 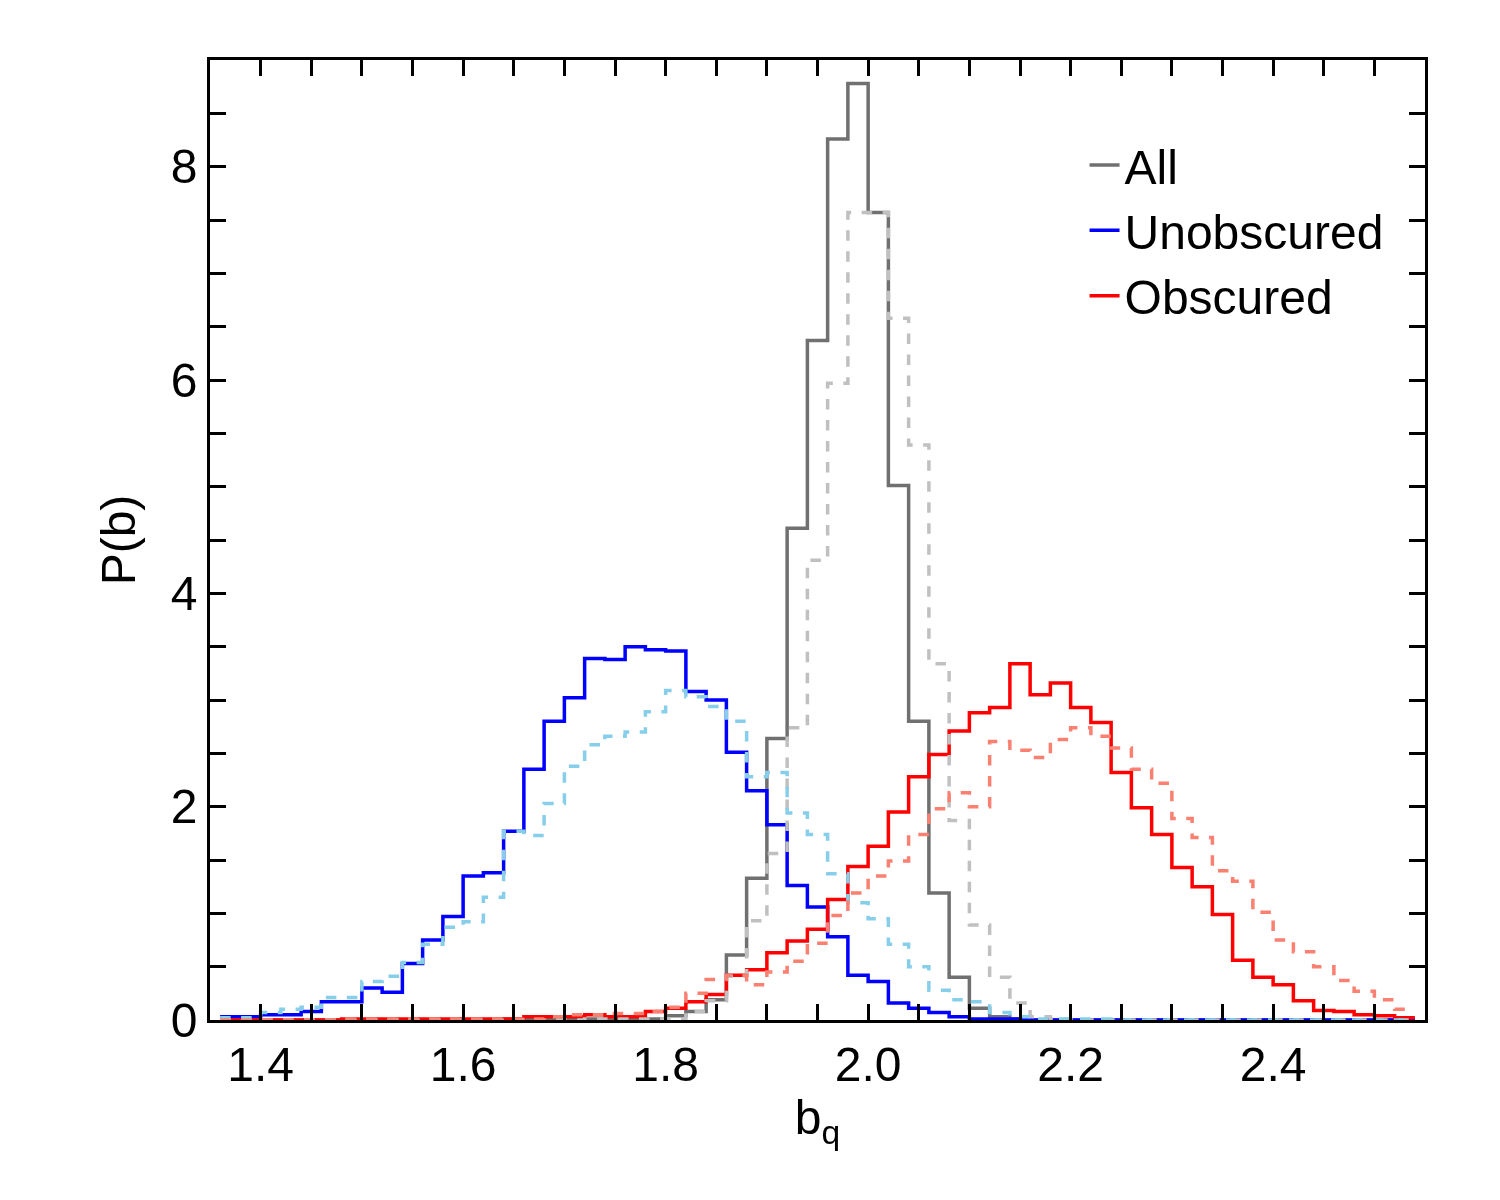 I want to click on x-tick-label: 2.2, so click(x=1070, y=1064).